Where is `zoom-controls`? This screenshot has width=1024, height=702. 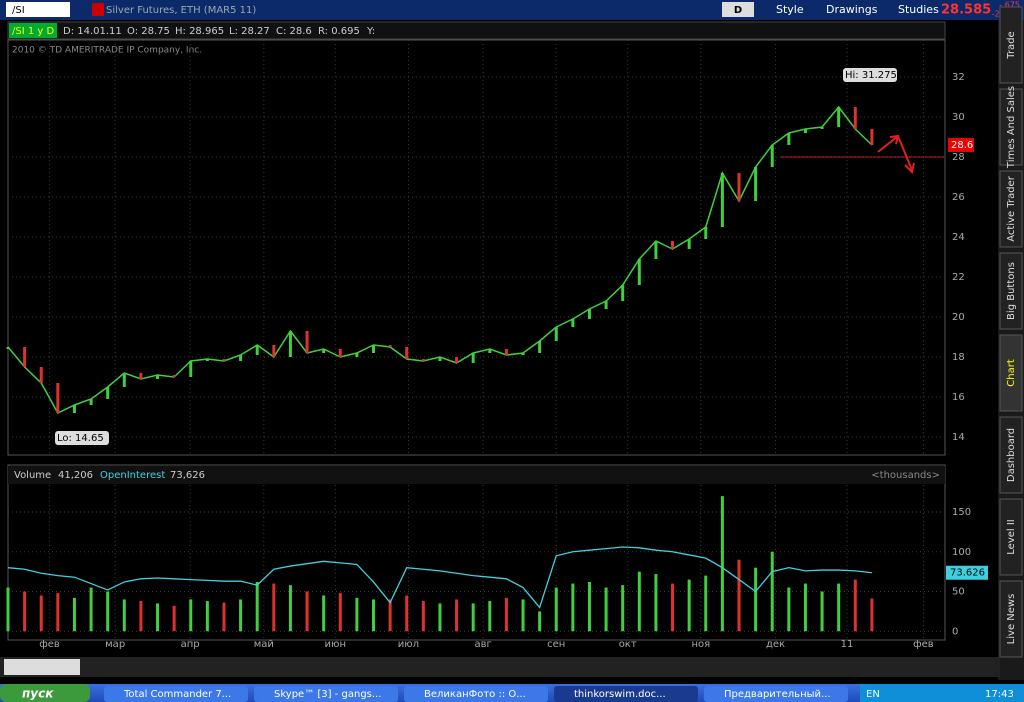
zoom-controls is located at coordinates (42, 667).